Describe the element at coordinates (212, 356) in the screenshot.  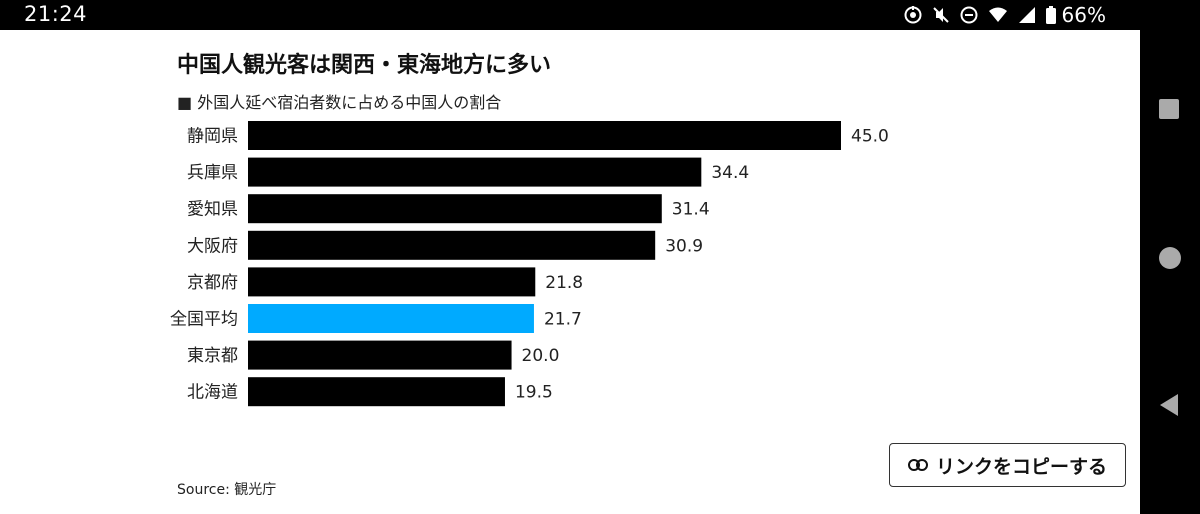
I see `category-label: 東京都` at that location.